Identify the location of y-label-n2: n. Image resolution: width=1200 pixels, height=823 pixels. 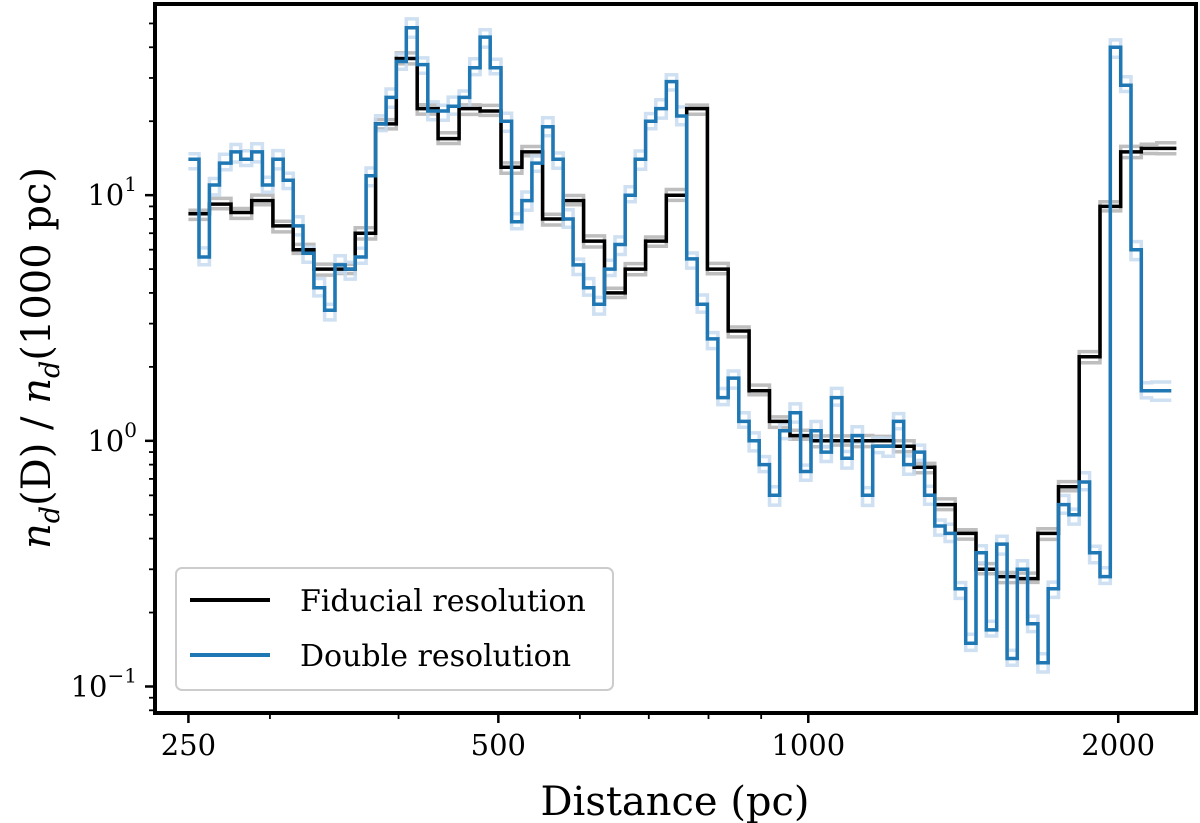
(37, 391).